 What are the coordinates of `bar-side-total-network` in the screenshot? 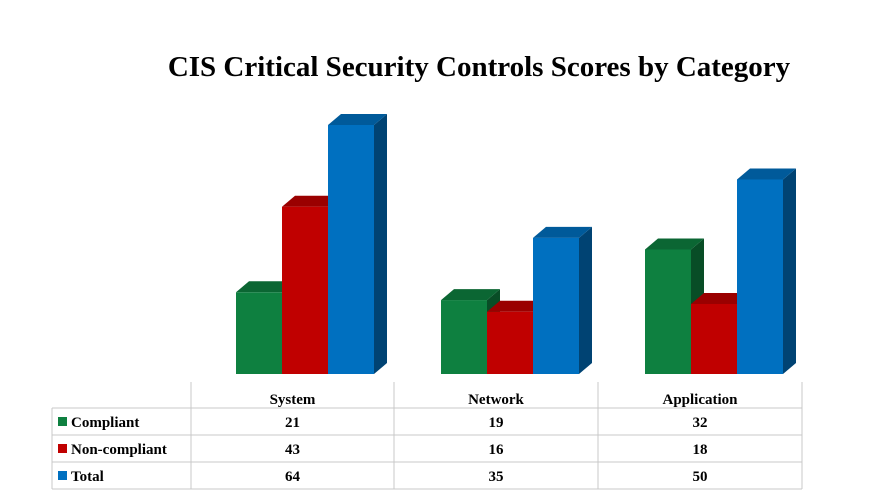 It's located at (585, 300).